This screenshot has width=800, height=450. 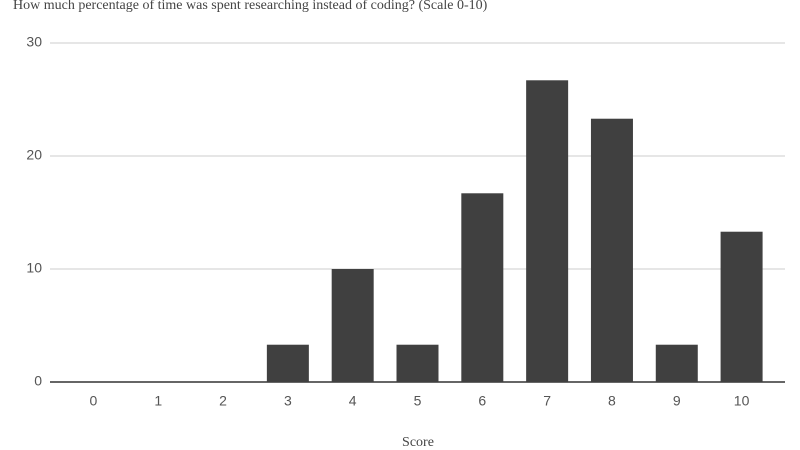 What do you see at coordinates (353, 401) in the screenshot?
I see `x-tick-label: 4` at bounding box center [353, 401].